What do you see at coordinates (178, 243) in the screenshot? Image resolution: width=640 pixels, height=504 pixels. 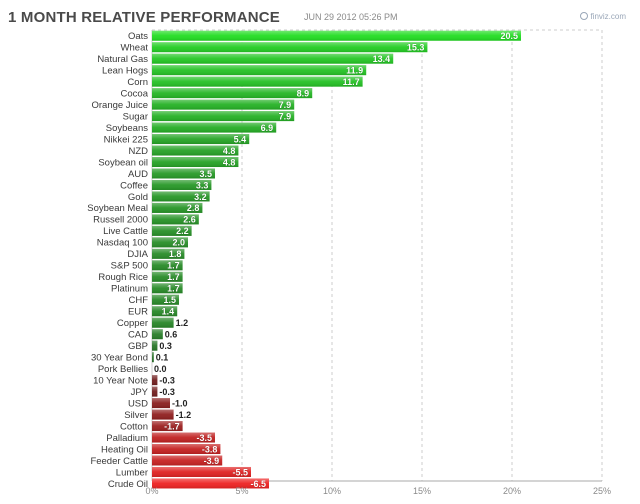 I see `value-label: 2.0` at bounding box center [178, 243].